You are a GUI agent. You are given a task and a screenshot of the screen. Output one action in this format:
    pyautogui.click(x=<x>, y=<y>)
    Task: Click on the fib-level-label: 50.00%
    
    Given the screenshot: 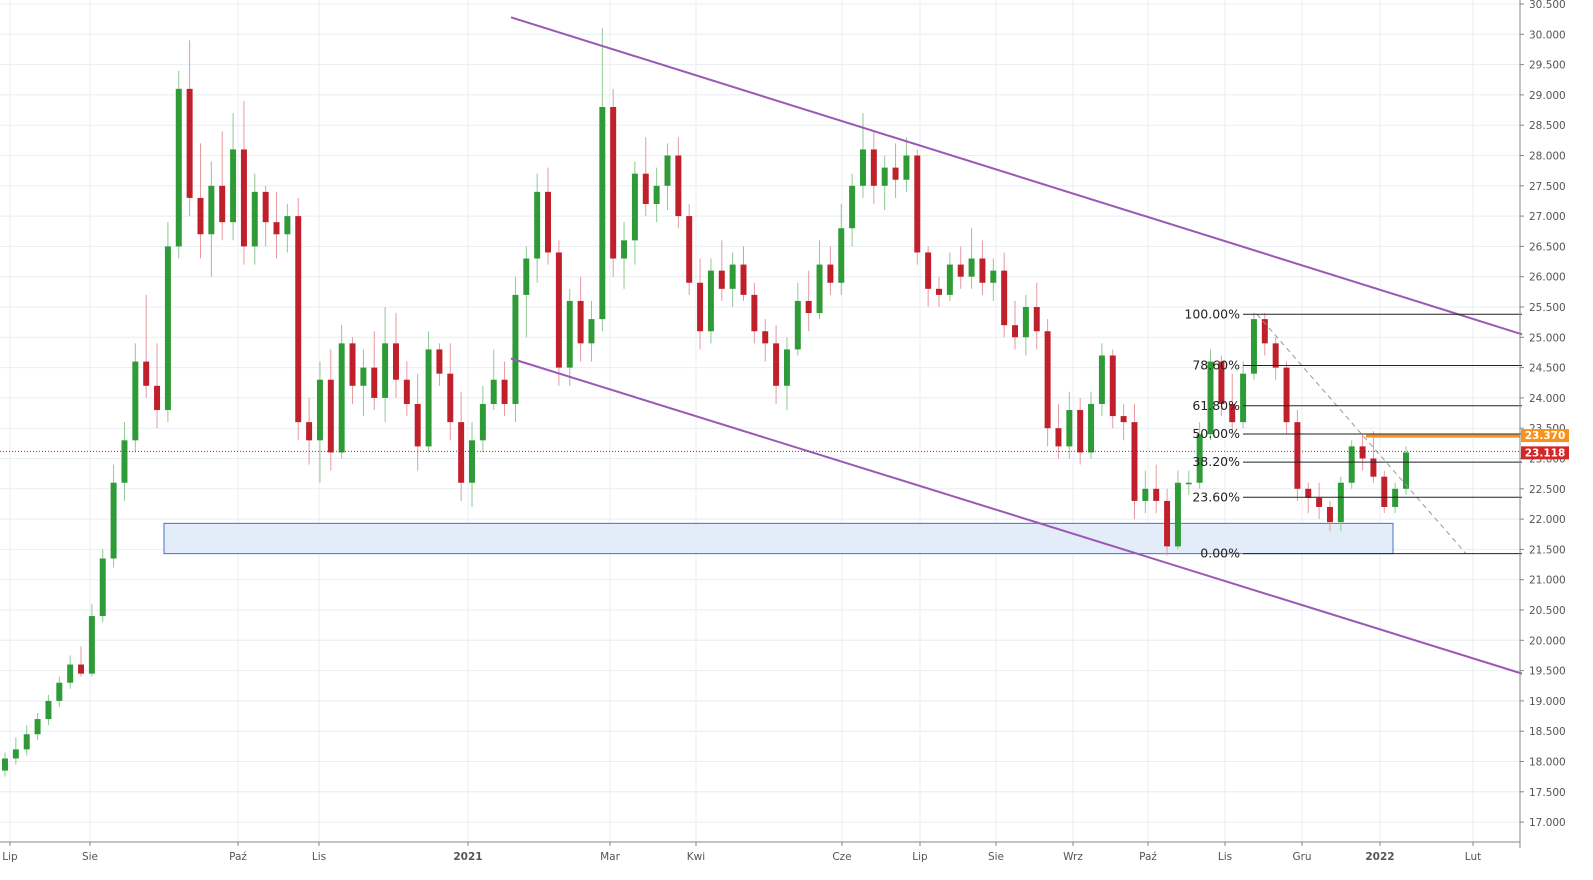 What is the action you would take?
    pyautogui.click(x=1216, y=433)
    